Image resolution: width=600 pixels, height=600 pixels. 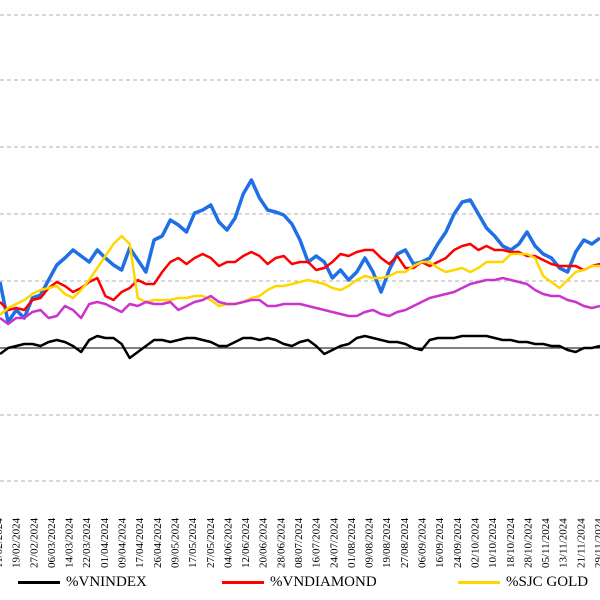 I want to click on x-tick-label: 02/10/2024, so click(x=476, y=542).